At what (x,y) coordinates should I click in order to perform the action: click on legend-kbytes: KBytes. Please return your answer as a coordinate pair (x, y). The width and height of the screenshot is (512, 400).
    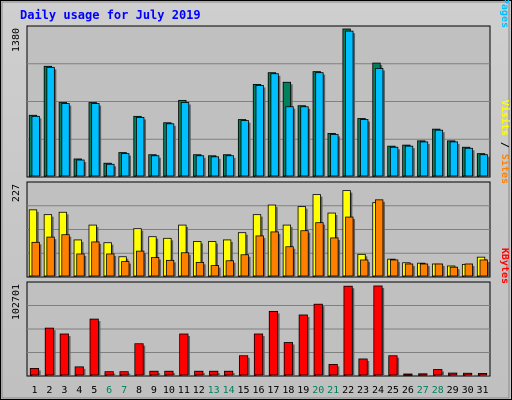
    Looking at the image, I should click on (504, 266).